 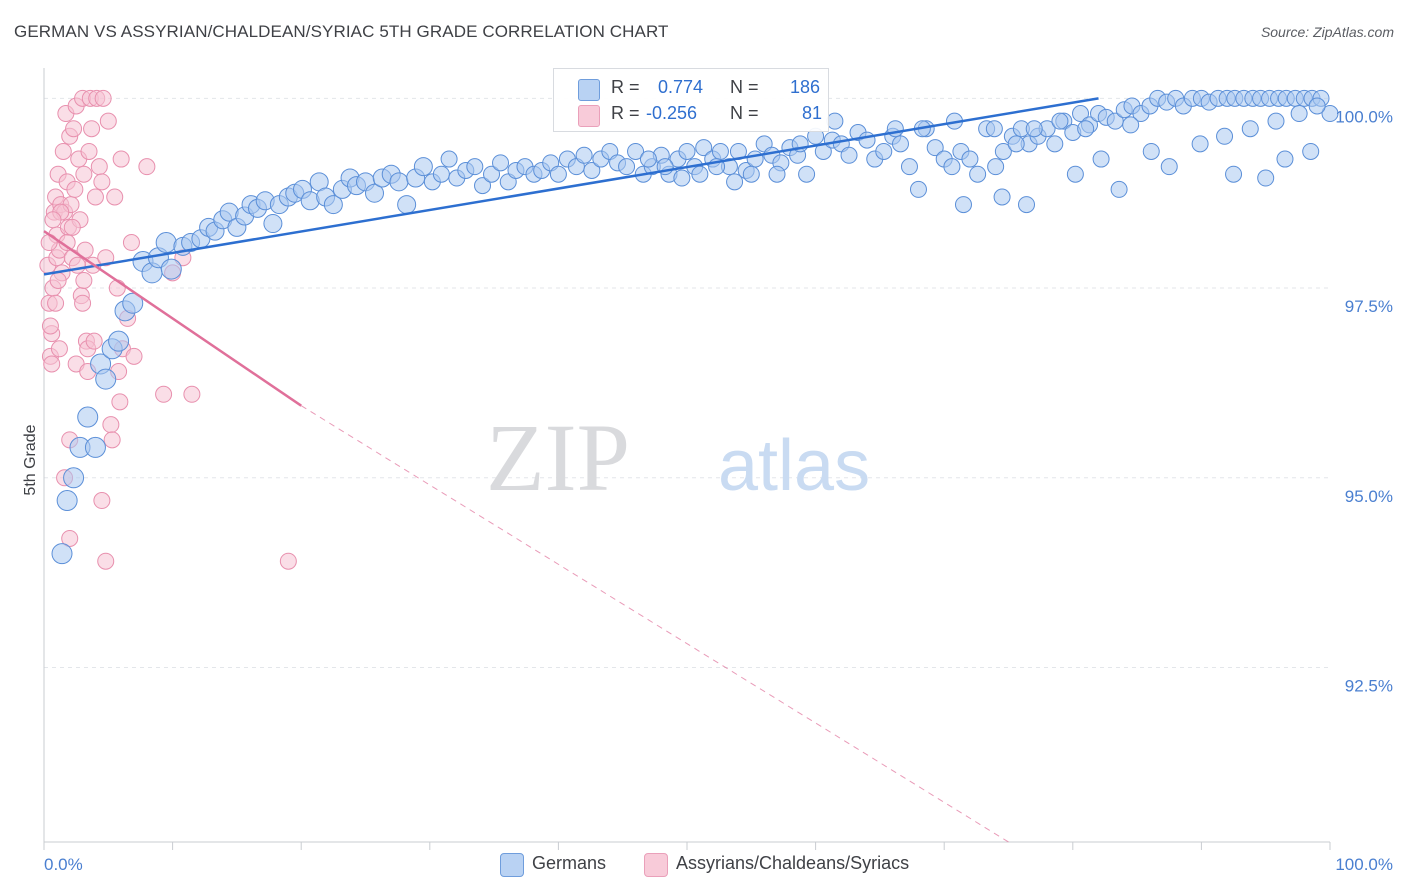 What do you see at coordinates (558, 457) in the screenshot?
I see `watermark-zip: ZIP` at bounding box center [558, 457].